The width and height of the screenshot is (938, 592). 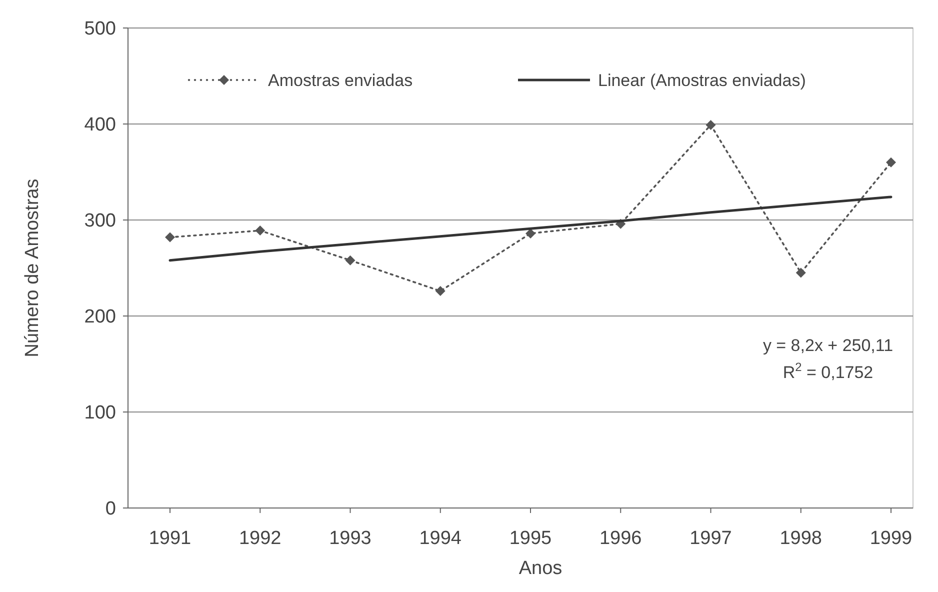 What do you see at coordinates (340, 80) in the screenshot?
I see `legend-label: Amostras enviadas` at bounding box center [340, 80].